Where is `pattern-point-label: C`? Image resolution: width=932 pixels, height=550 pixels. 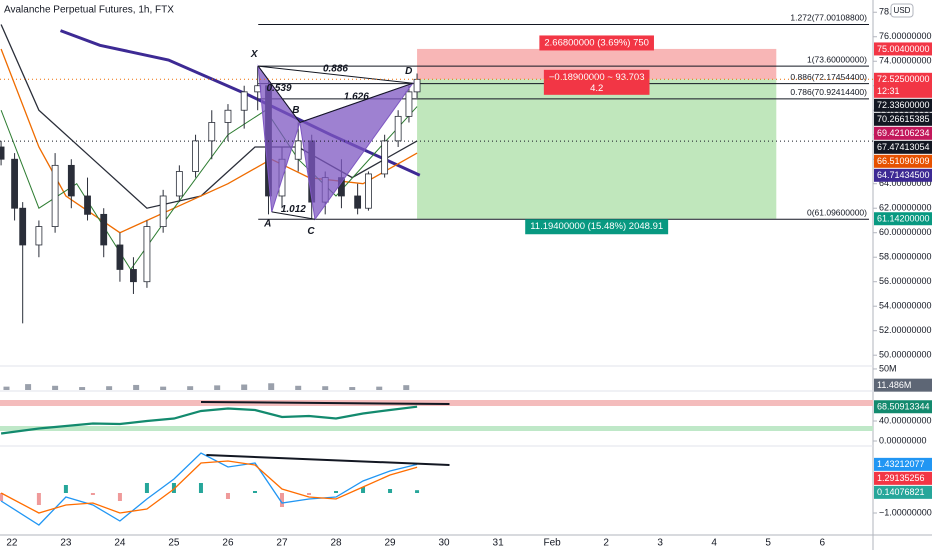
pattern-point-label: C is located at coordinates (311, 231).